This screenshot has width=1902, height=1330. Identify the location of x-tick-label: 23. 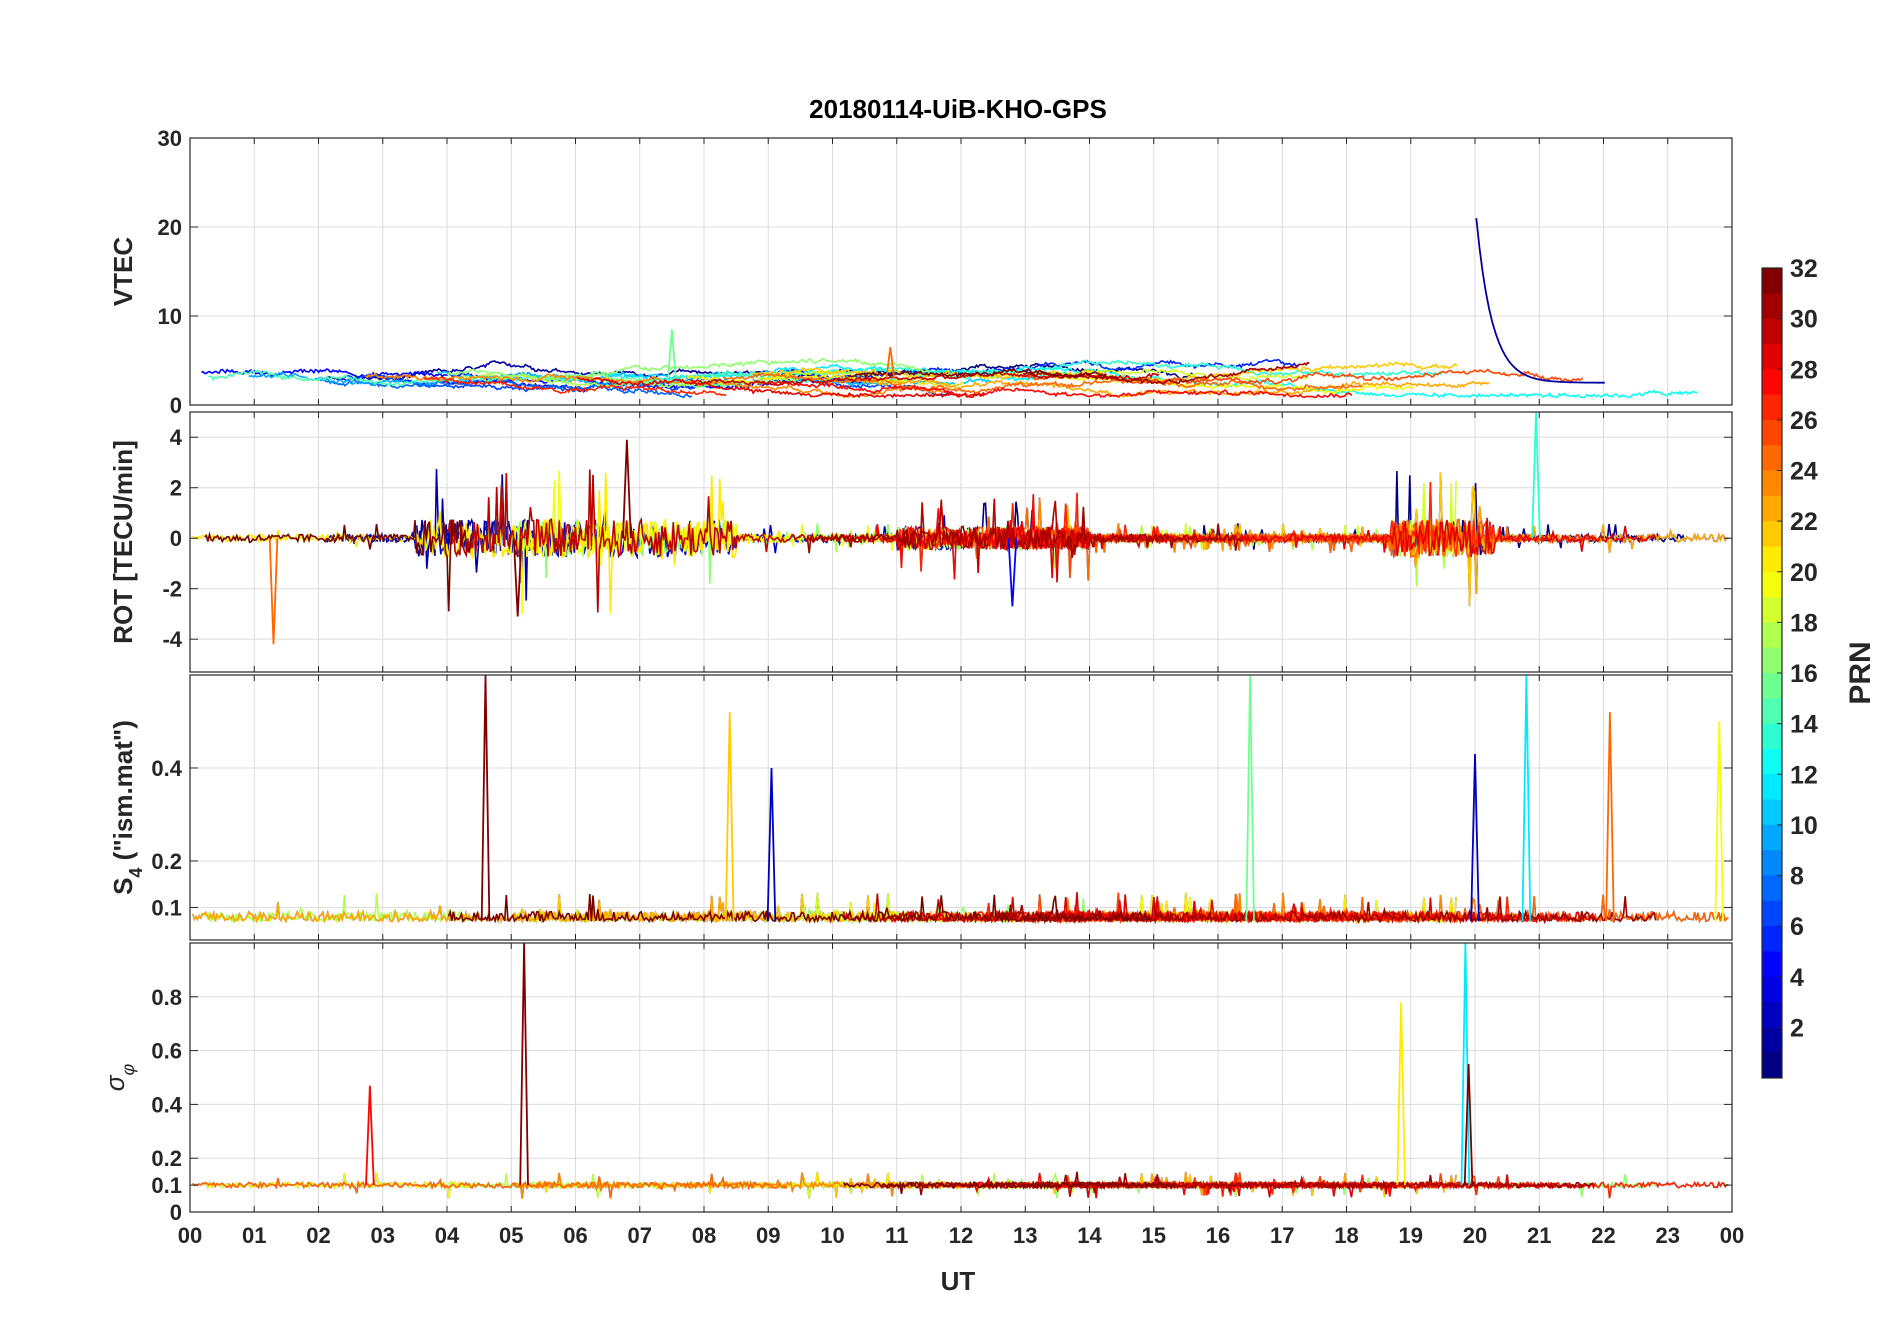
(1668, 1235).